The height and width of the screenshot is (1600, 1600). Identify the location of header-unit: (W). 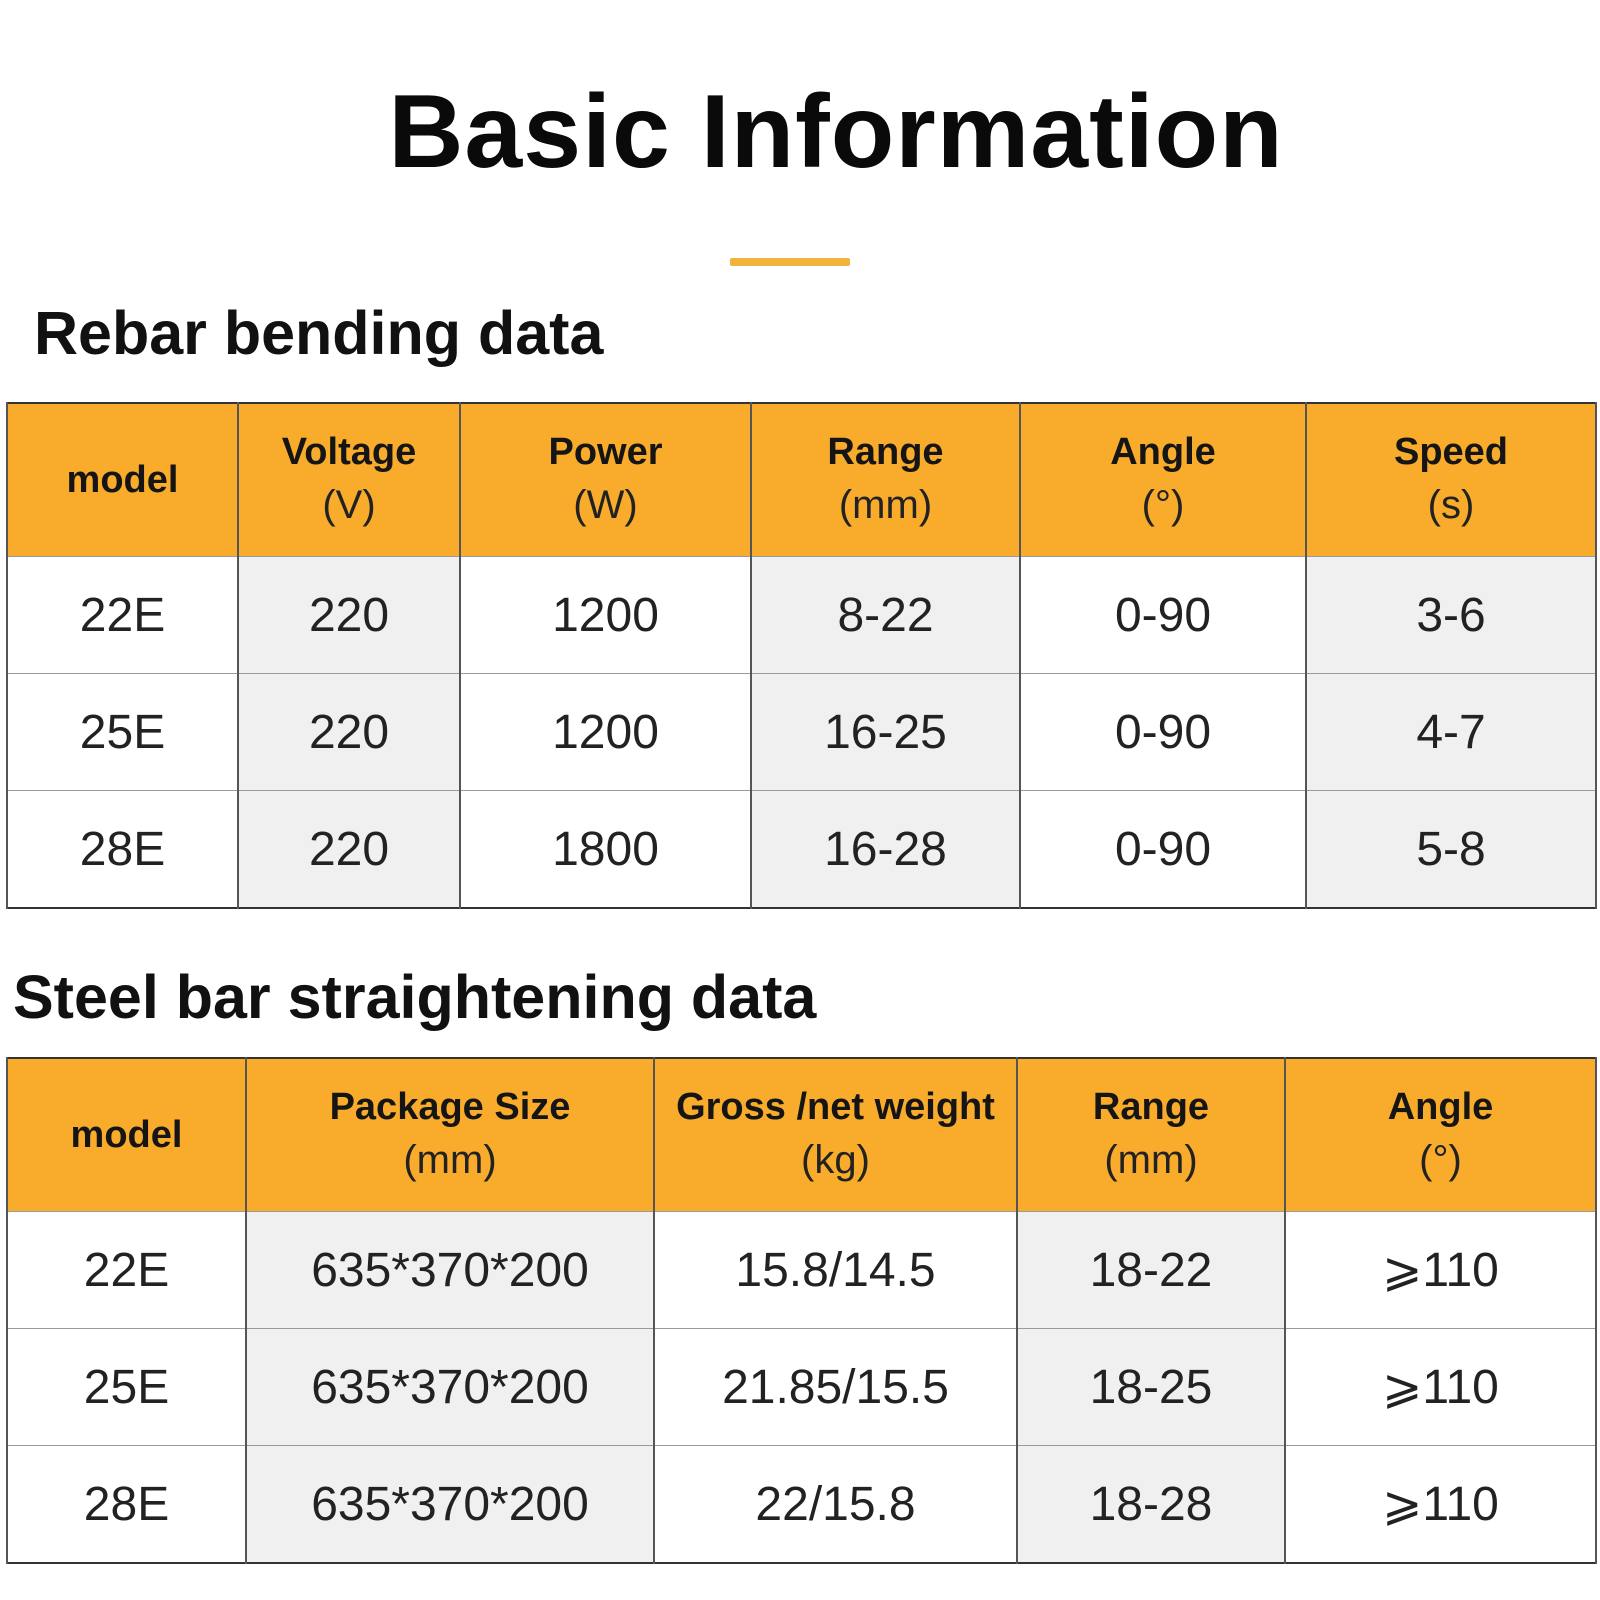
(605, 505).